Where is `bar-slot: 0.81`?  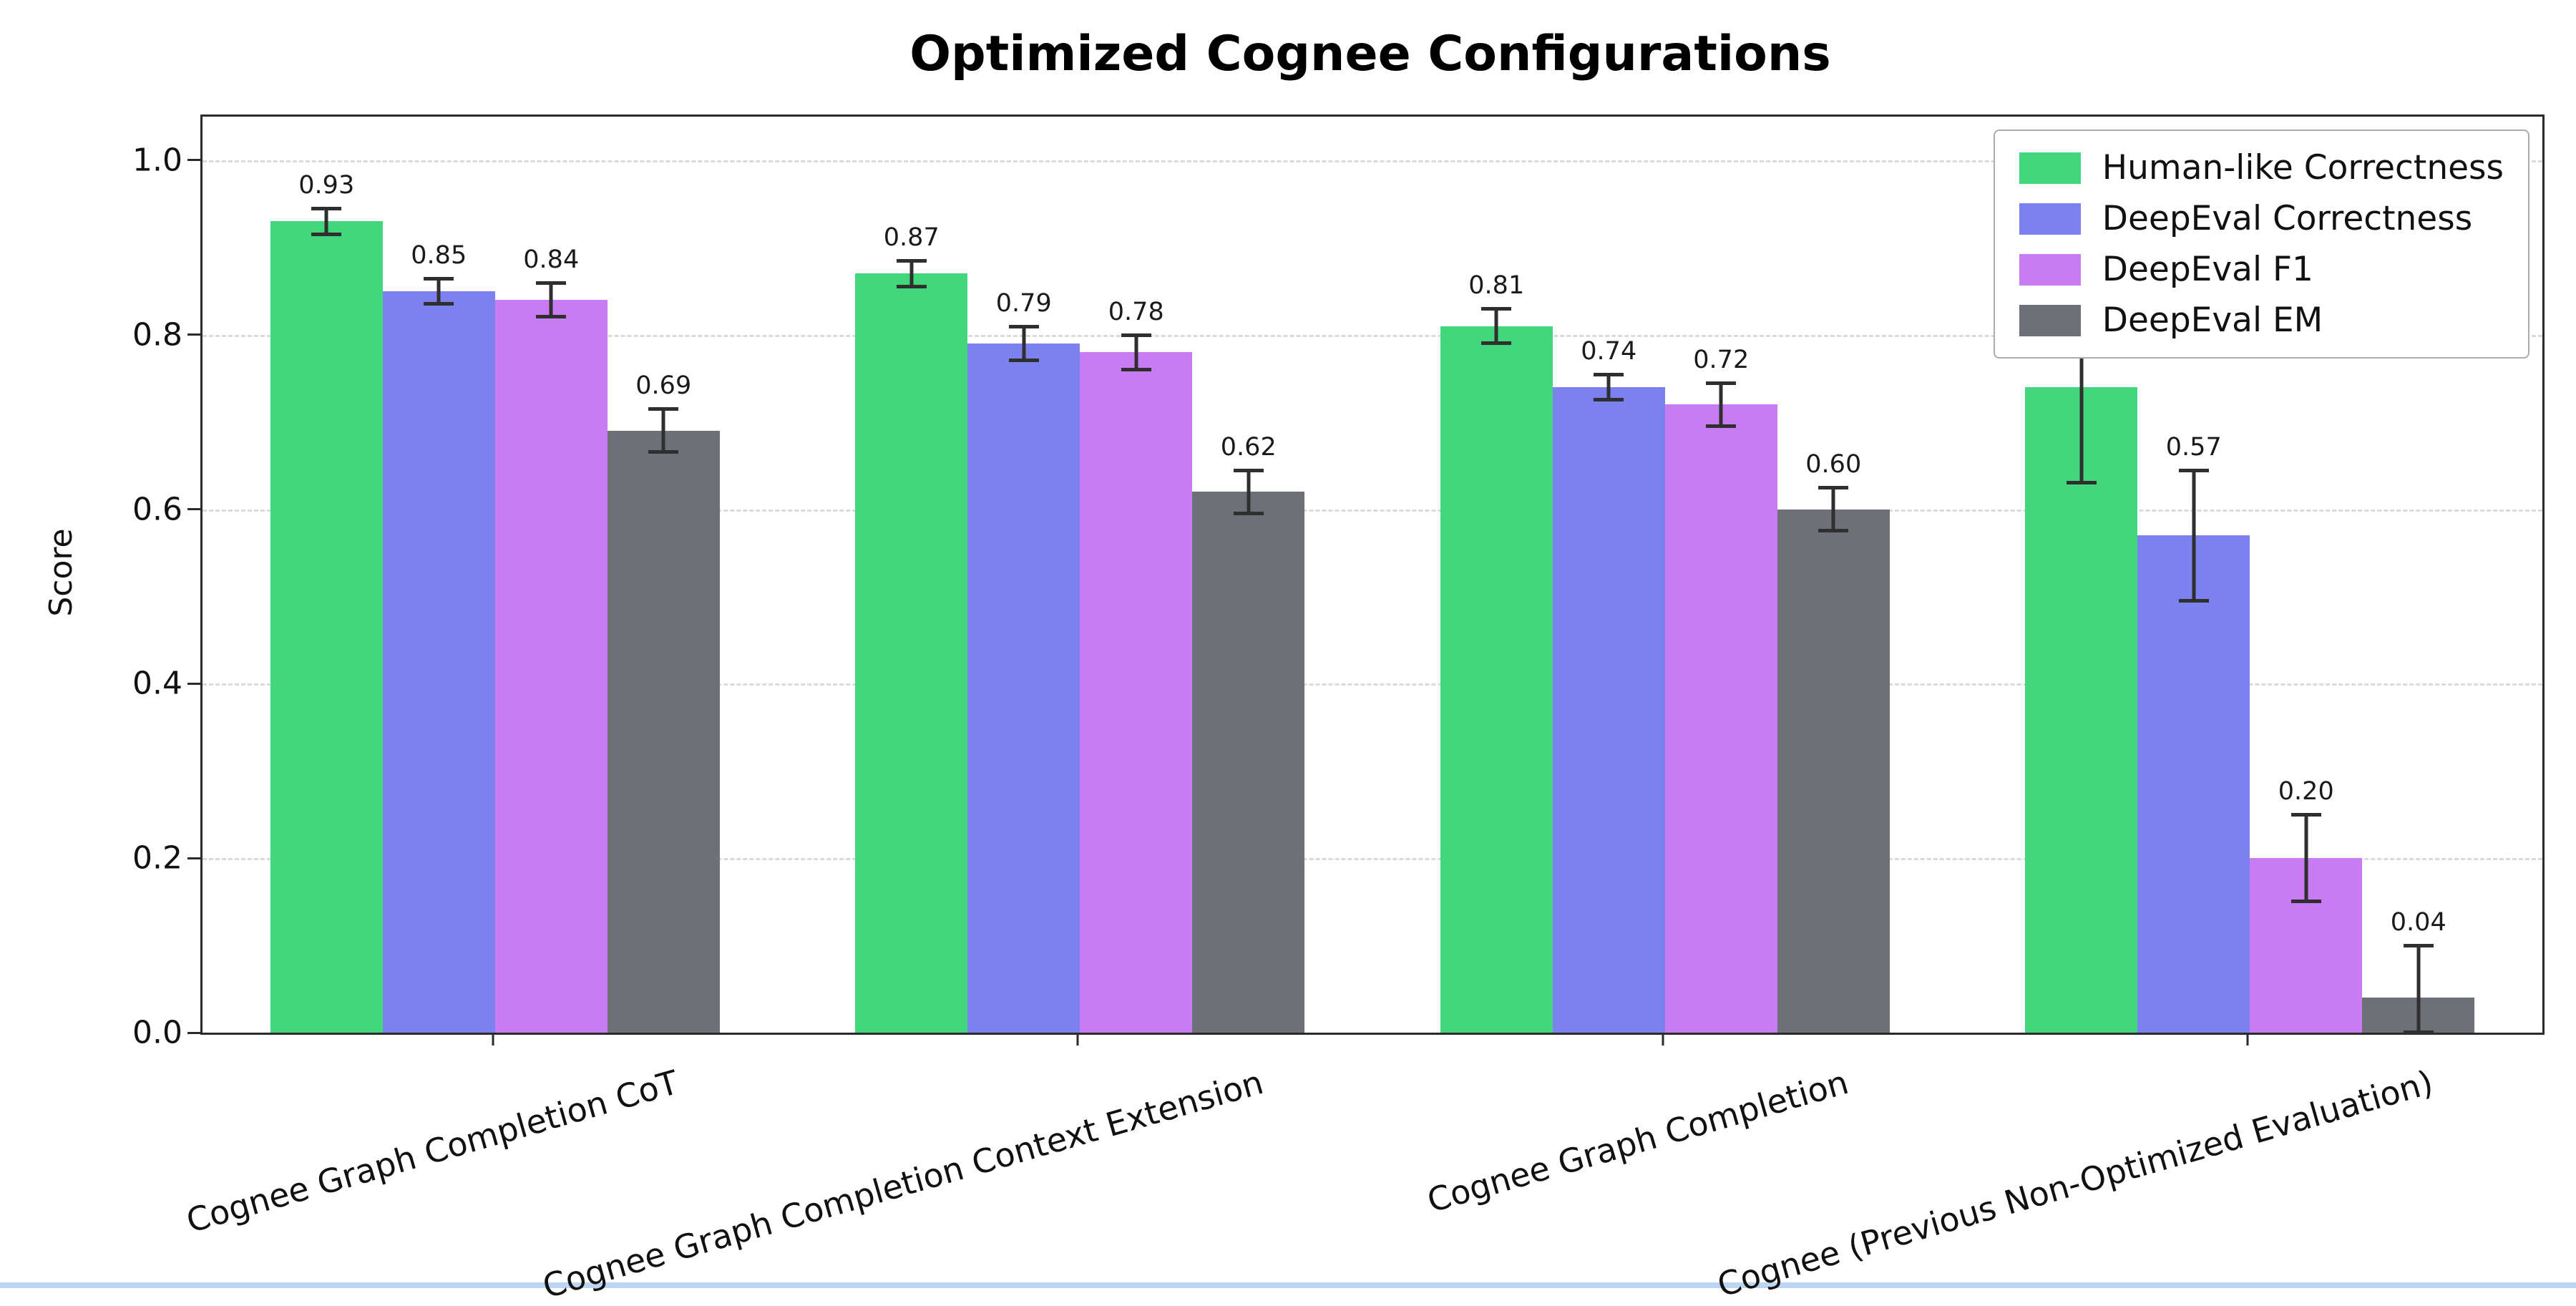
bar-slot: 0.81 is located at coordinates (1496, 575).